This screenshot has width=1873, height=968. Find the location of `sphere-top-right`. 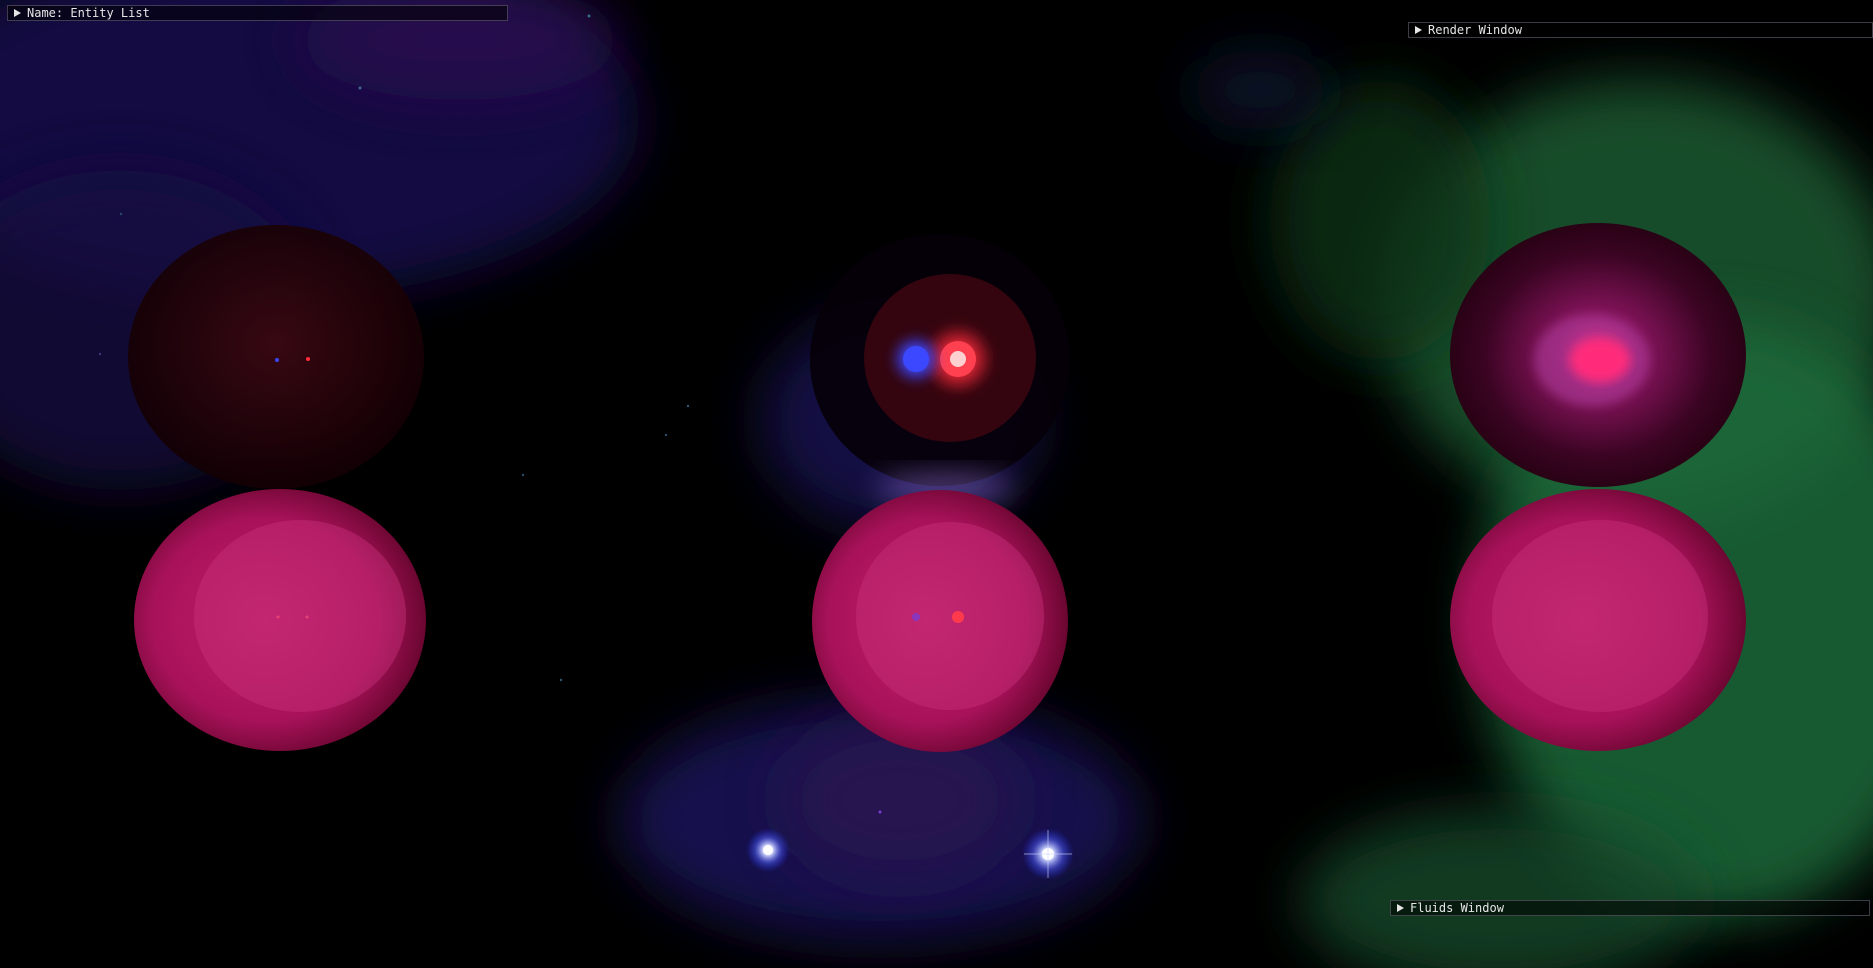

sphere-top-right is located at coordinates (1598, 355).